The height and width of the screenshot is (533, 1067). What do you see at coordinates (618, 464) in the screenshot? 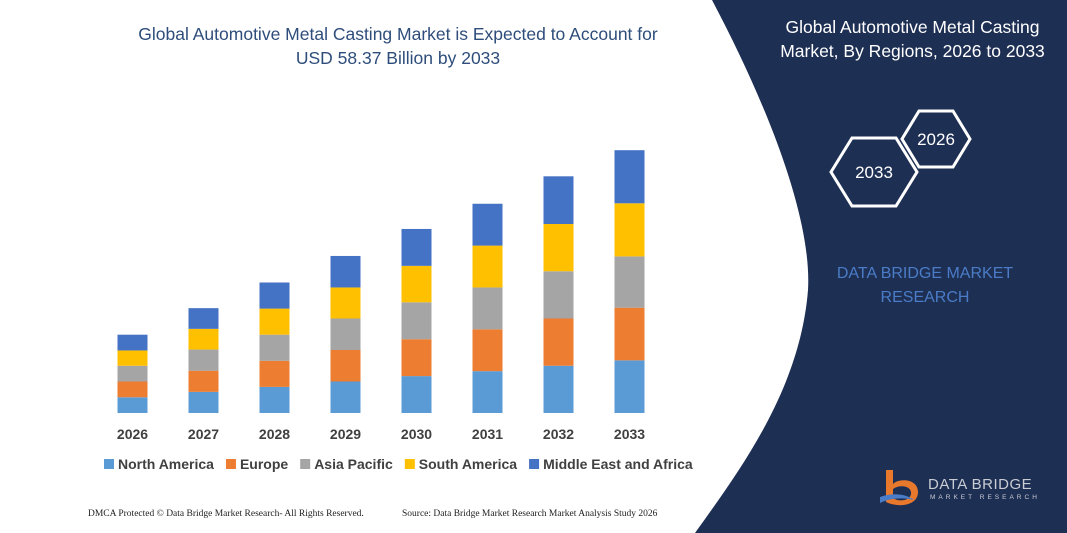
I see `legend-label: Middle East and Africa` at bounding box center [618, 464].